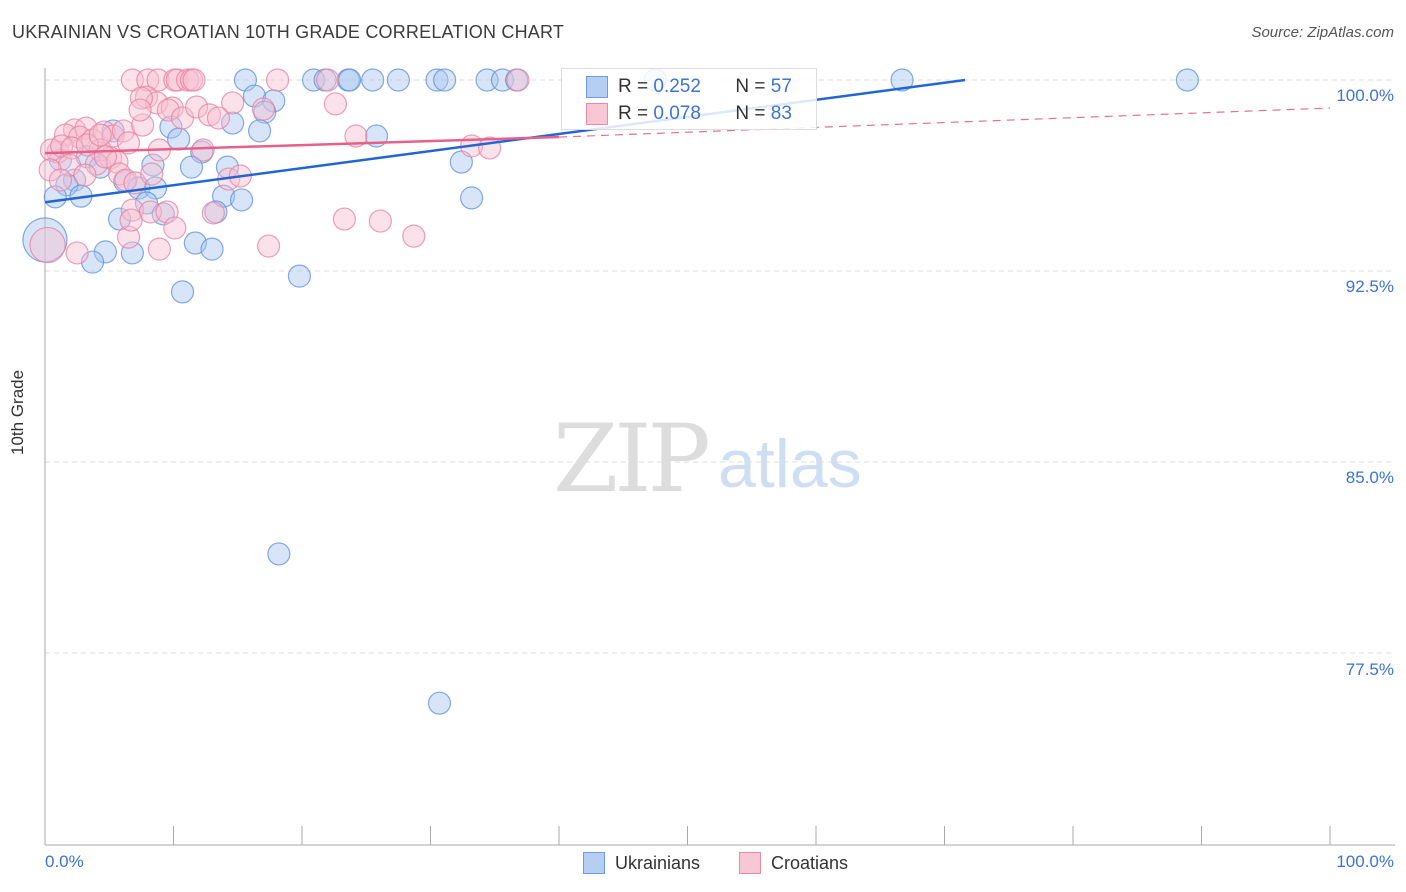  What do you see at coordinates (781, 113) in the screenshot?
I see `n-value: 83` at bounding box center [781, 113].